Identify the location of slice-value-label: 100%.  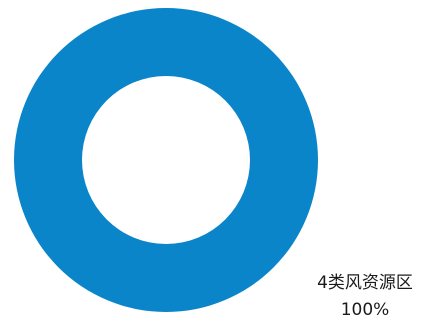
(365, 310).